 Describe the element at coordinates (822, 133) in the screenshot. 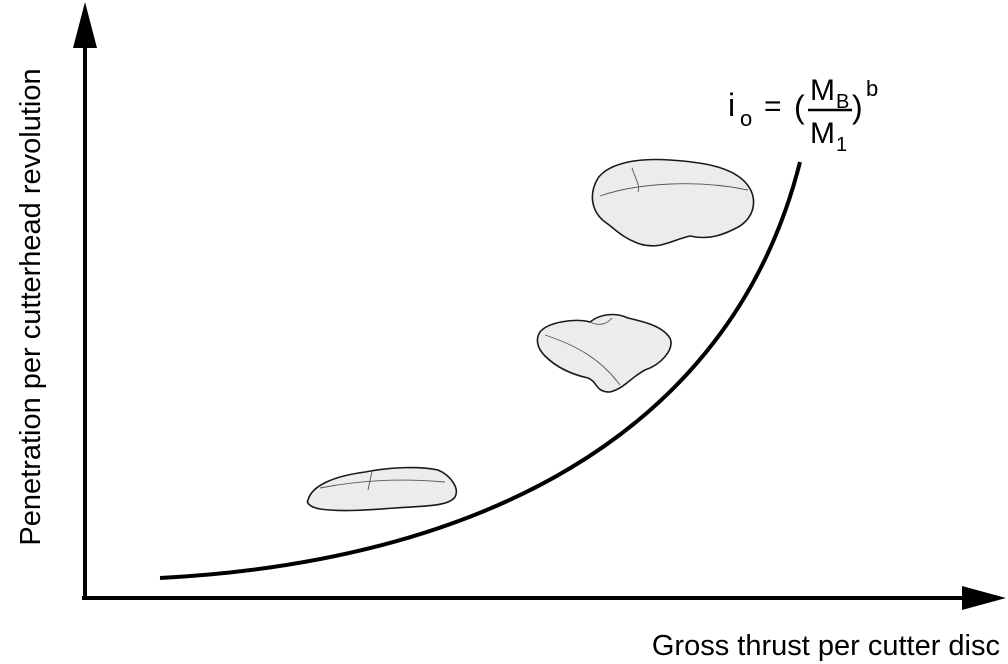

I see `formula-denominator: M` at that location.